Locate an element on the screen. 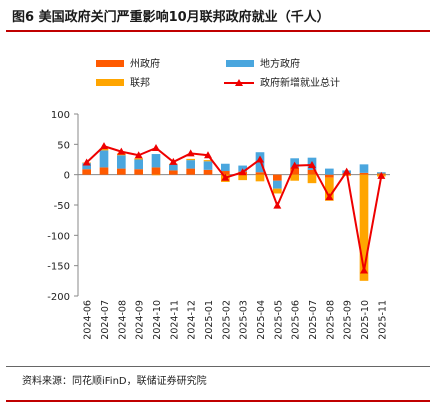  y-tick-label: 100 is located at coordinates (60, 115).